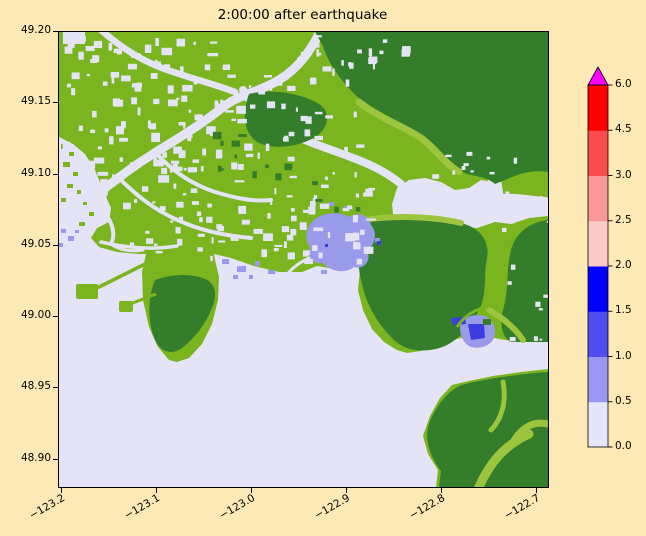 The width and height of the screenshot is (646, 536). I want to click on x-tick-label: −123.0, so click(237, 507).